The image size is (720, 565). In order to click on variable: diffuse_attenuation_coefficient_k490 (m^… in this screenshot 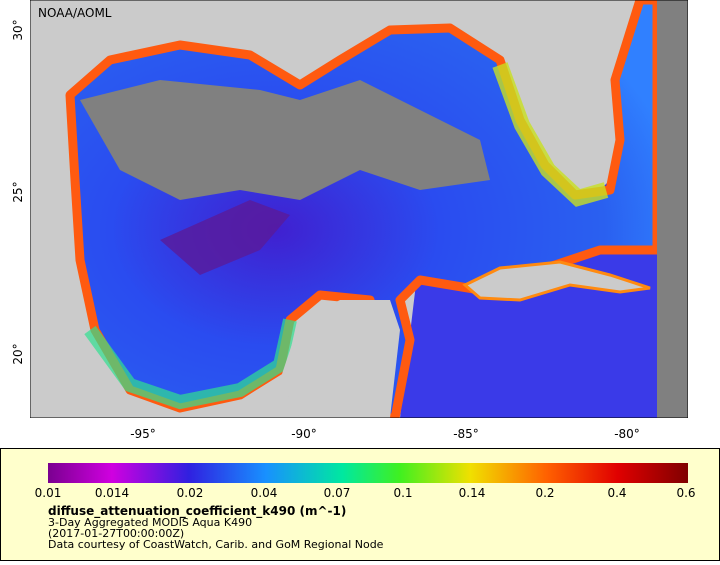, I will do `click(197, 511)`.